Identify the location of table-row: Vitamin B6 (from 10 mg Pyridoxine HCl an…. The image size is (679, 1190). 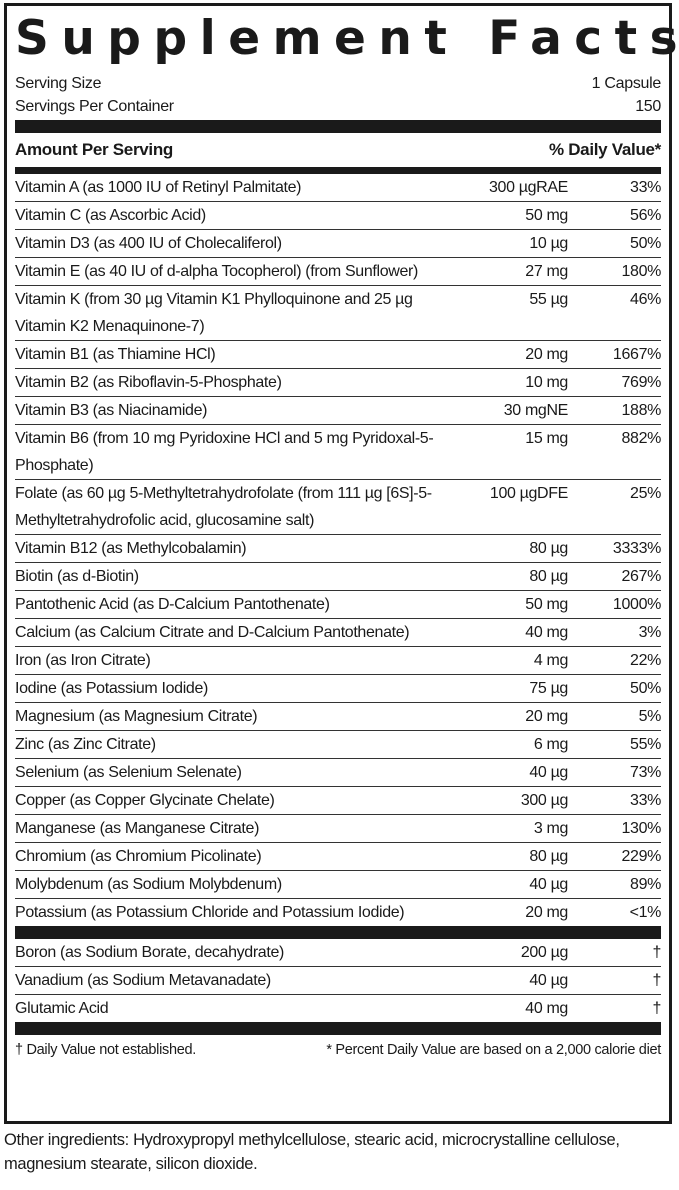
(338, 452).